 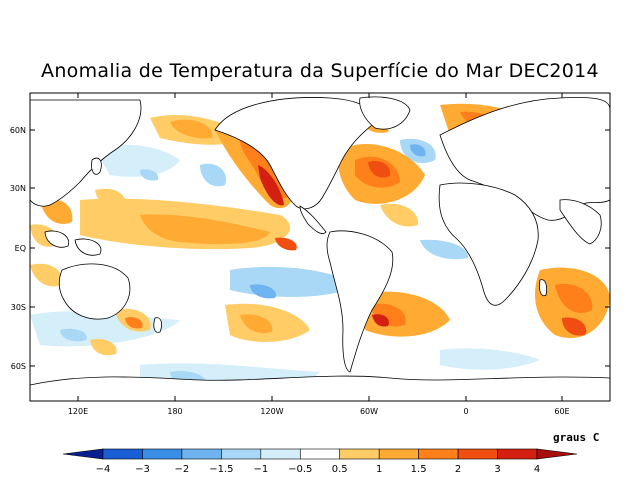 What do you see at coordinates (580, 222) in the screenshot?
I see `india` at bounding box center [580, 222].